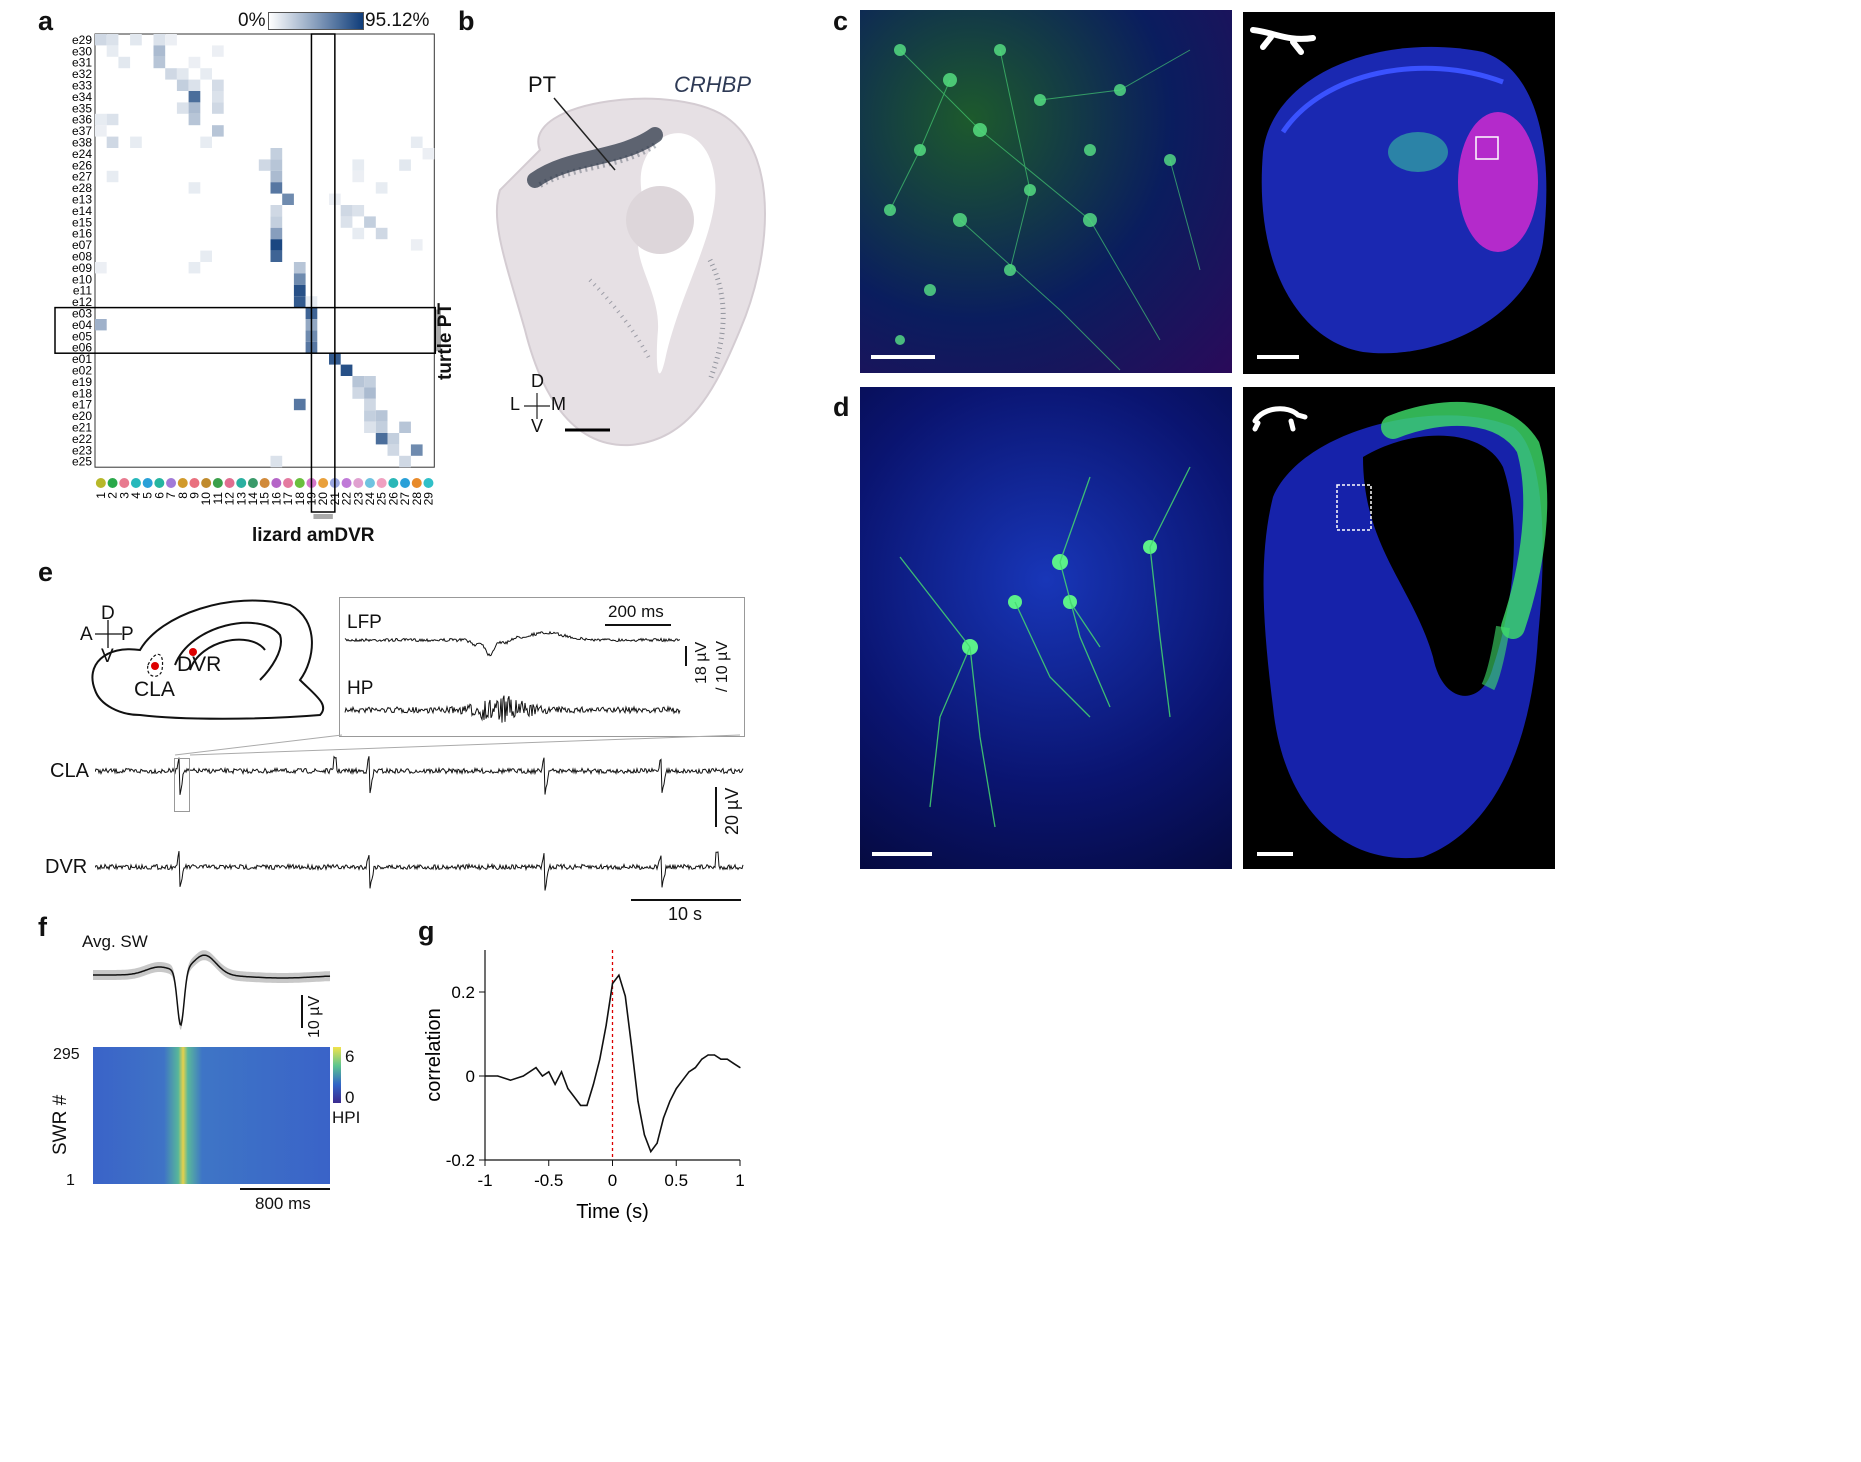 The width and height of the screenshot is (1861, 1462). Describe the element at coordinates (360, 688) in the screenshot. I see `hp-label: HP` at that location.